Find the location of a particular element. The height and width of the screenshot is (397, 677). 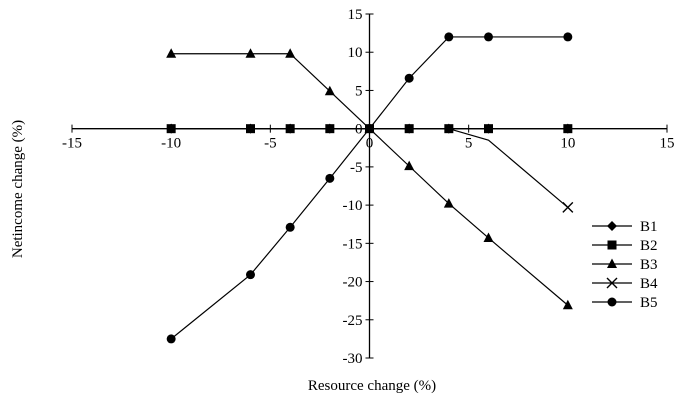

x-tick-labels: -15 -10 -5 0 5 10 15 is located at coordinates (368, 144).